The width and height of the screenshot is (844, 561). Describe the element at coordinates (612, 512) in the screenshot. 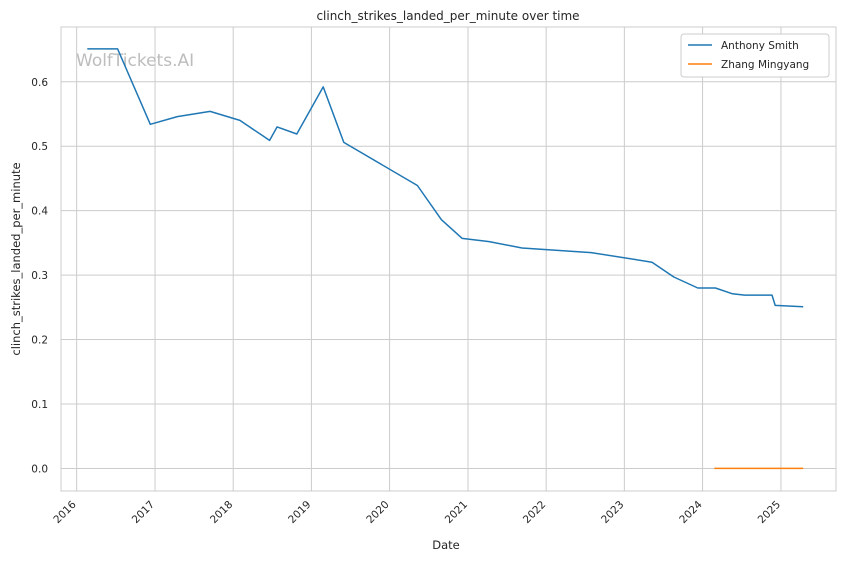

I see `x-tick-label: 2023` at that location.